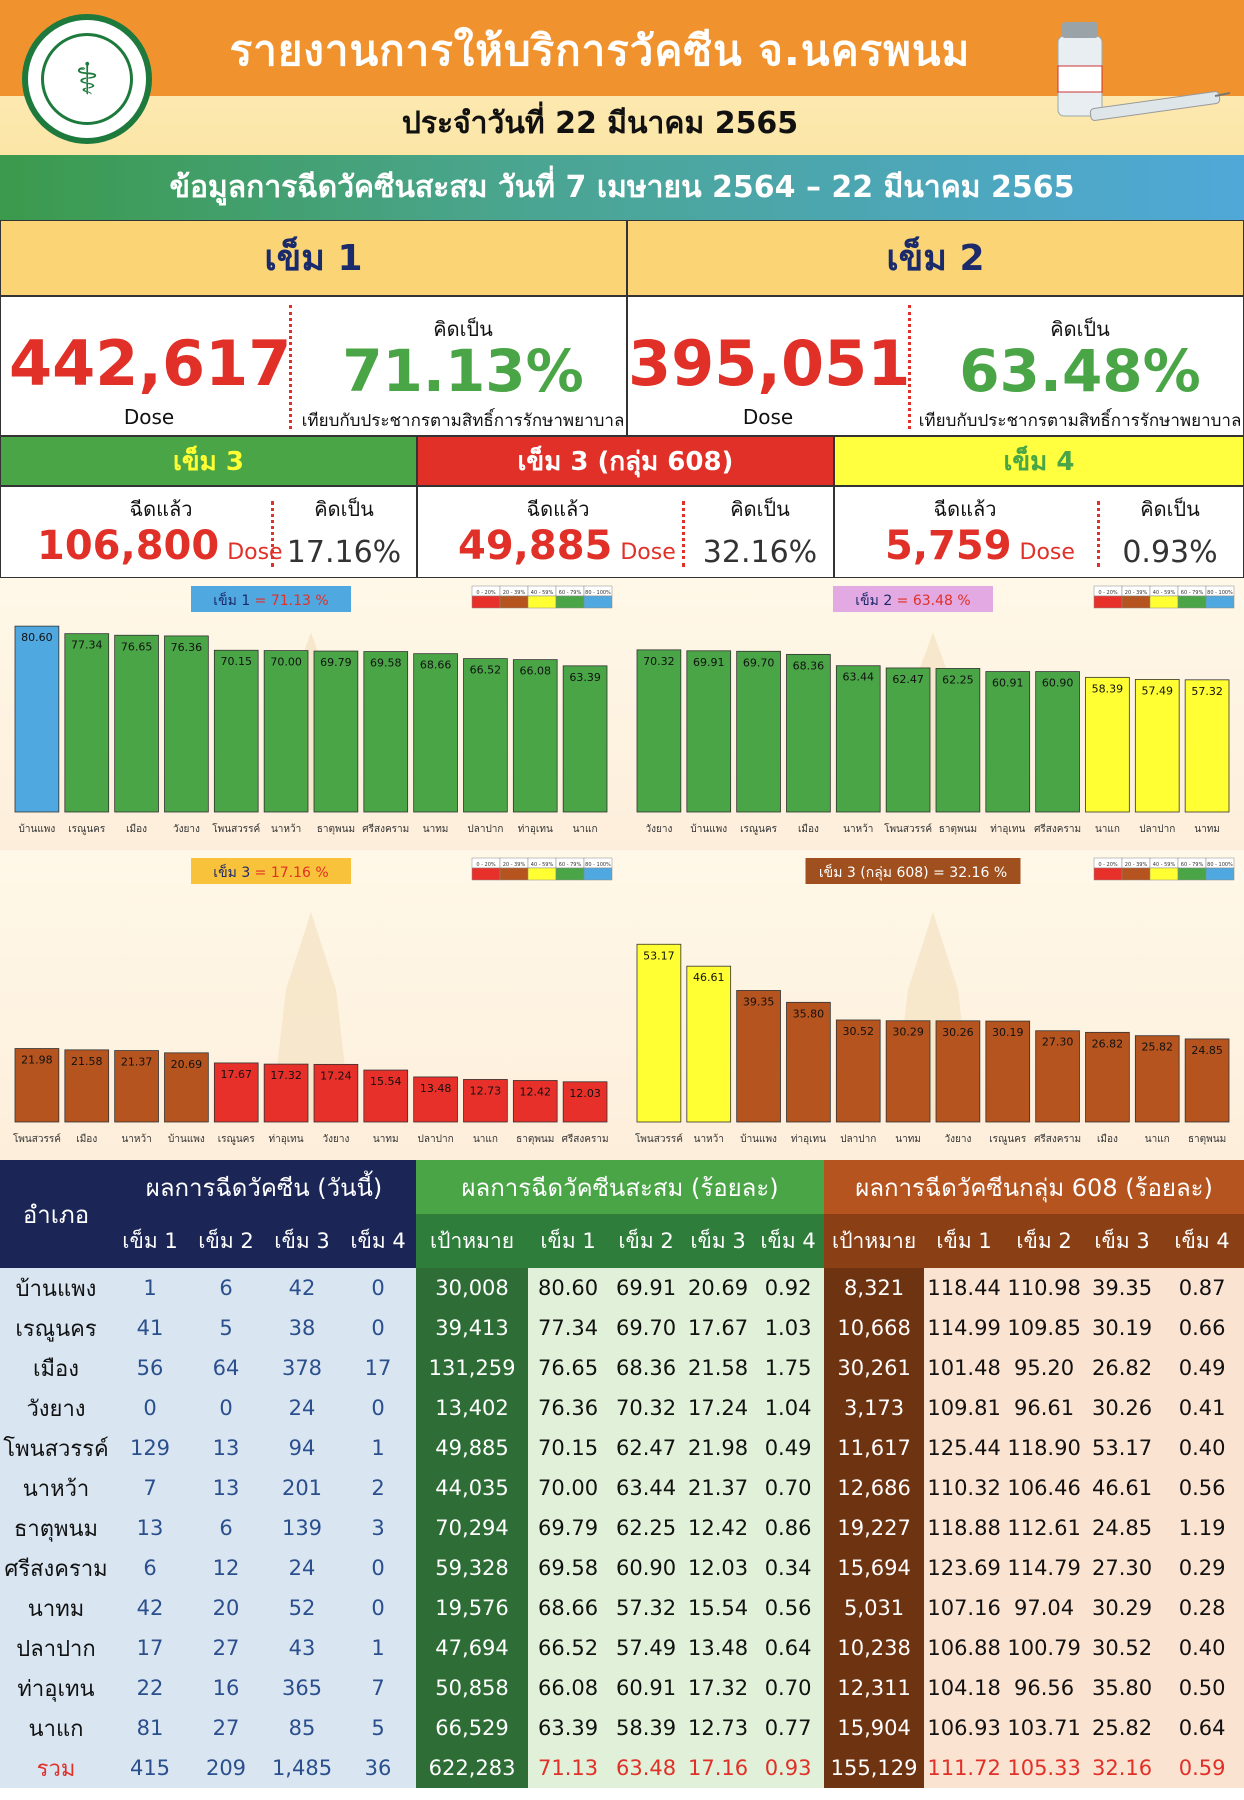  I want to click on bar-value-label: 62.47, so click(908, 679).